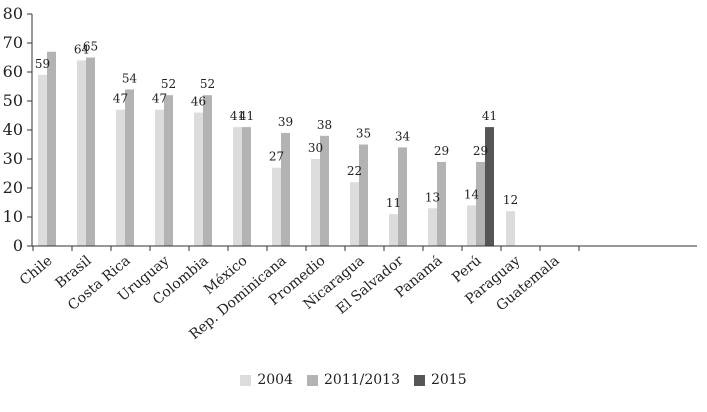 The height and width of the screenshot is (412, 707). Describe the element at coordinates (246, 380) in the screenshot. I see `legend-swatch-2004` at that location.